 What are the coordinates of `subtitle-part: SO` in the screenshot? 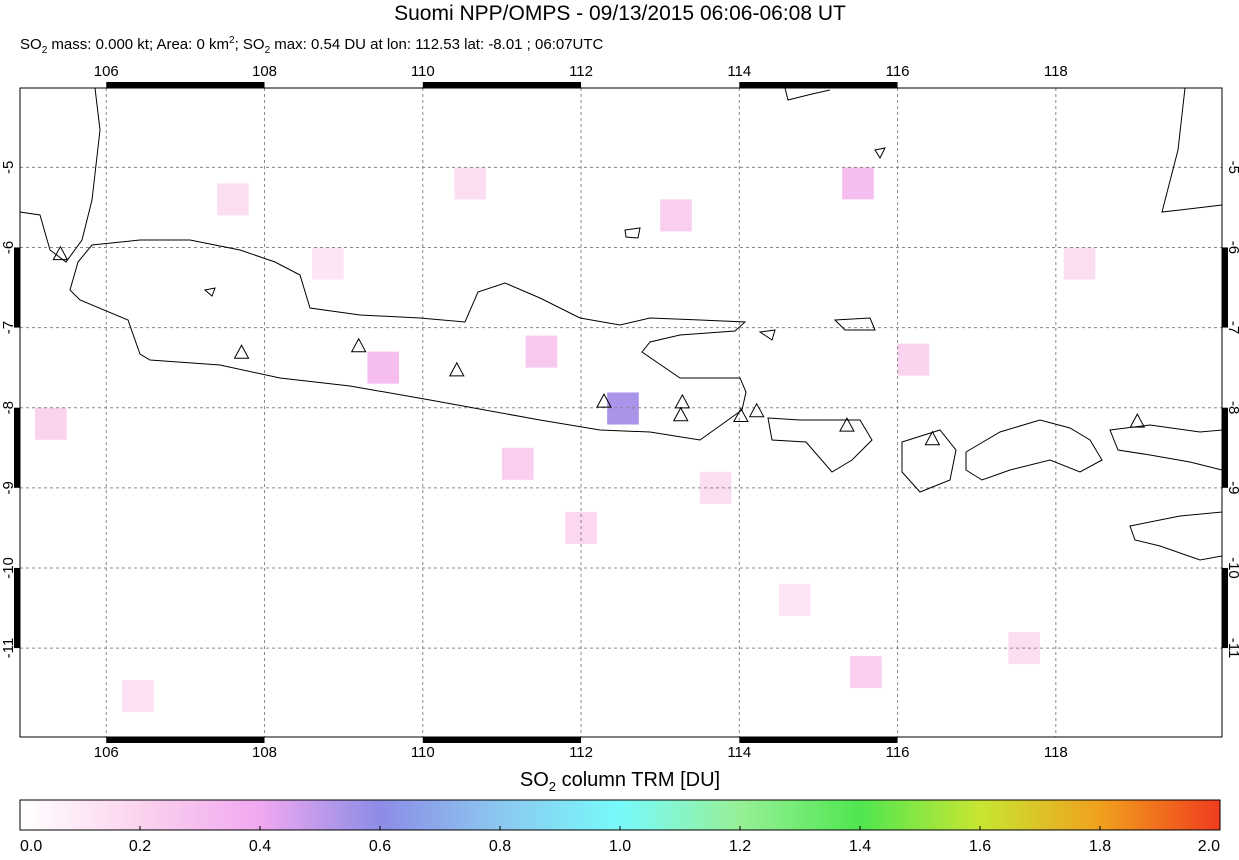 It's located at (31, 44).